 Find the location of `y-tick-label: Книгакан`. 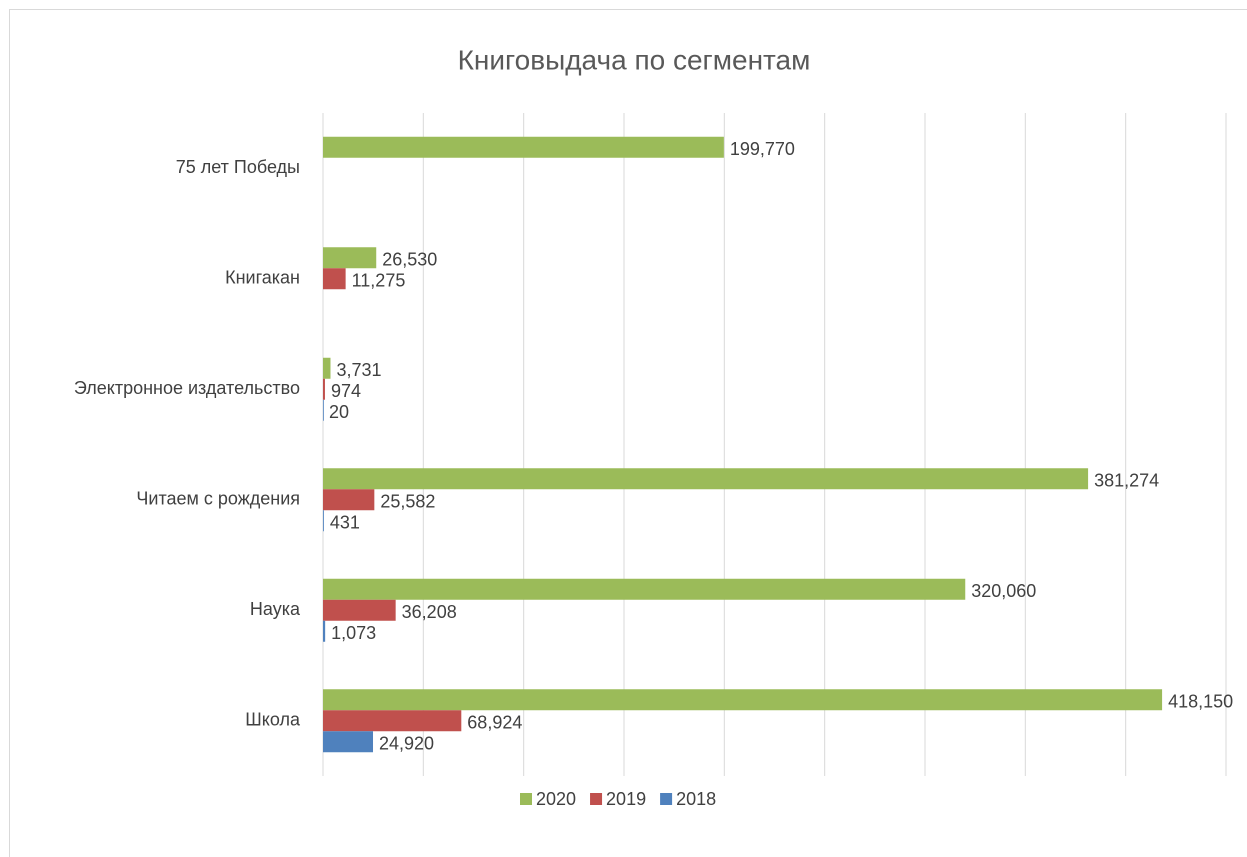

y-tick-label: Книгакан is located at coordinates (262, 278).